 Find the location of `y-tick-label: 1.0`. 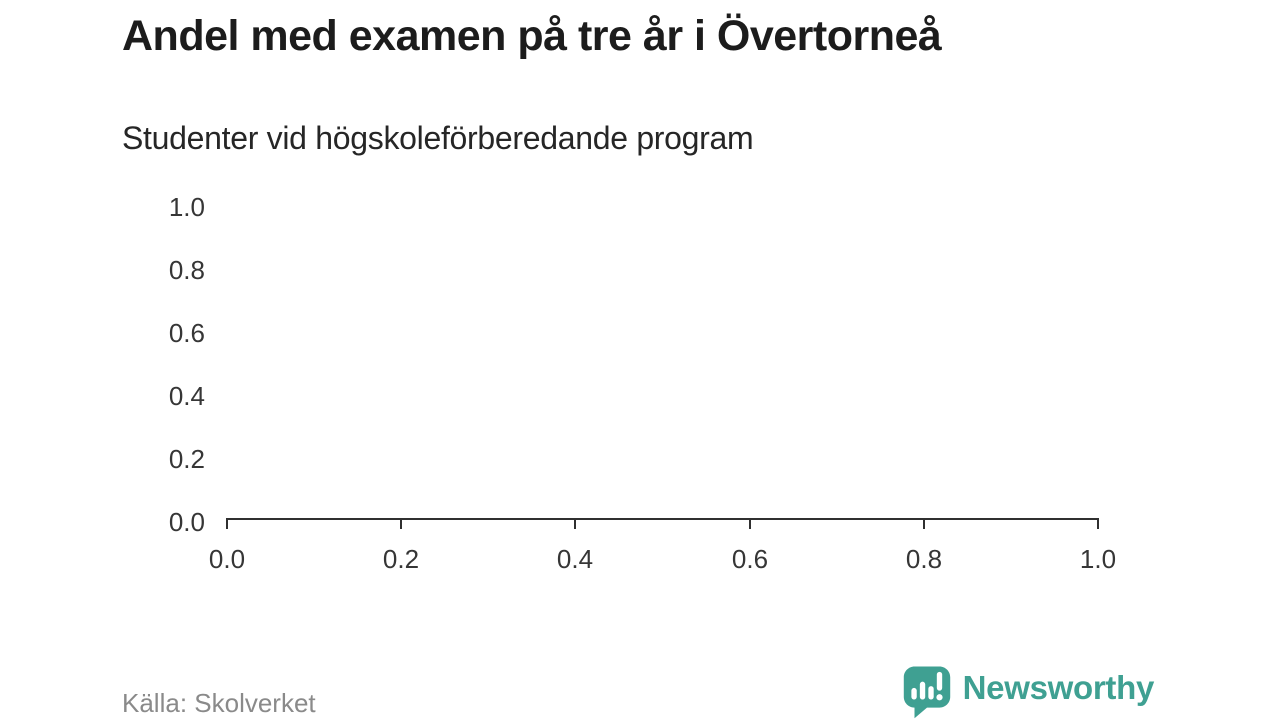

y-tick-label: 1.0 is located at coordinates (186, 207).